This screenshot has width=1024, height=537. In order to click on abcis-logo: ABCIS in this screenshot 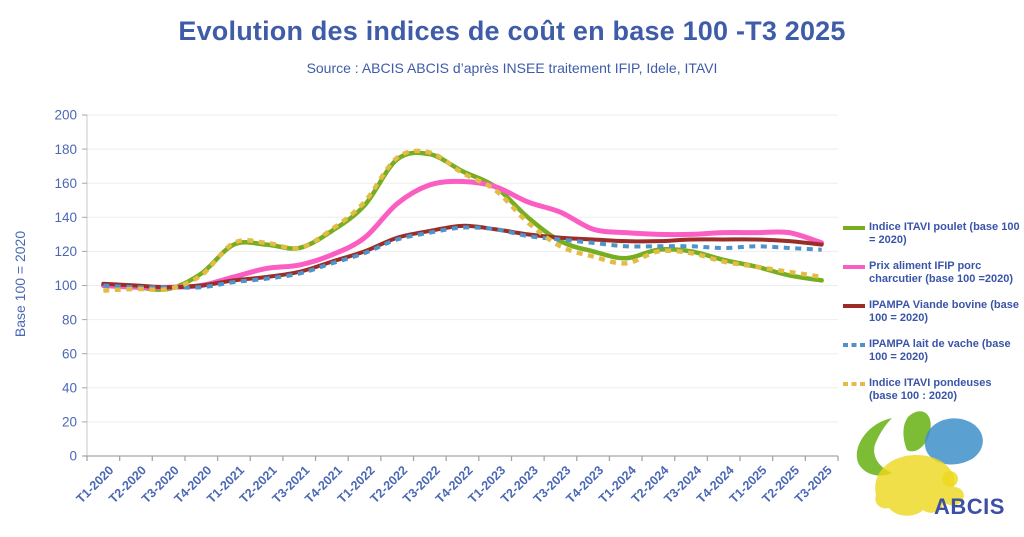, I will do `click(930, 465)`.